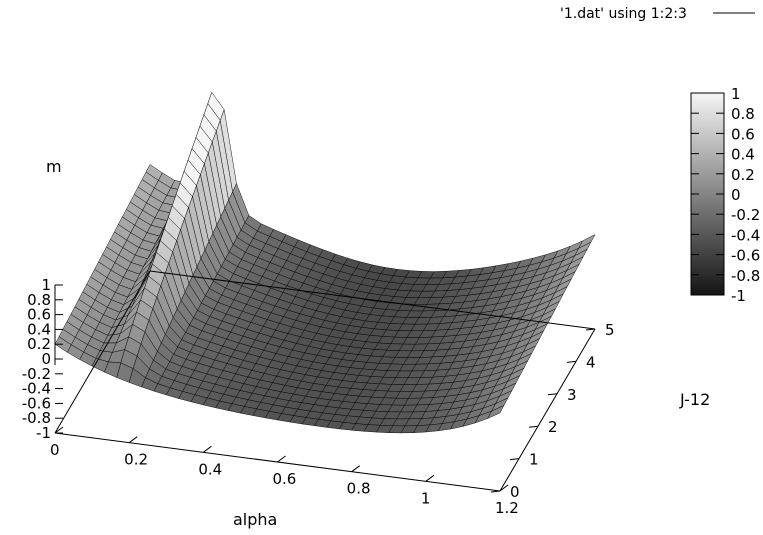 This screenshot has height=535, width=763. Describe the element at coordinates (136, 460) in the screenshot. I see `x-tick-label: 0.2` at that location.